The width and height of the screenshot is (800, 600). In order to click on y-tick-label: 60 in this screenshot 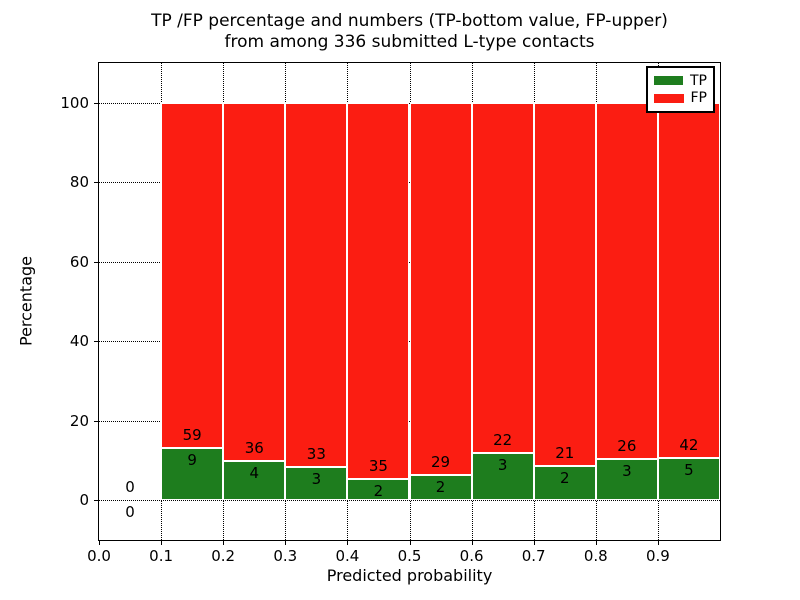, I will do `click(79, 261)`.